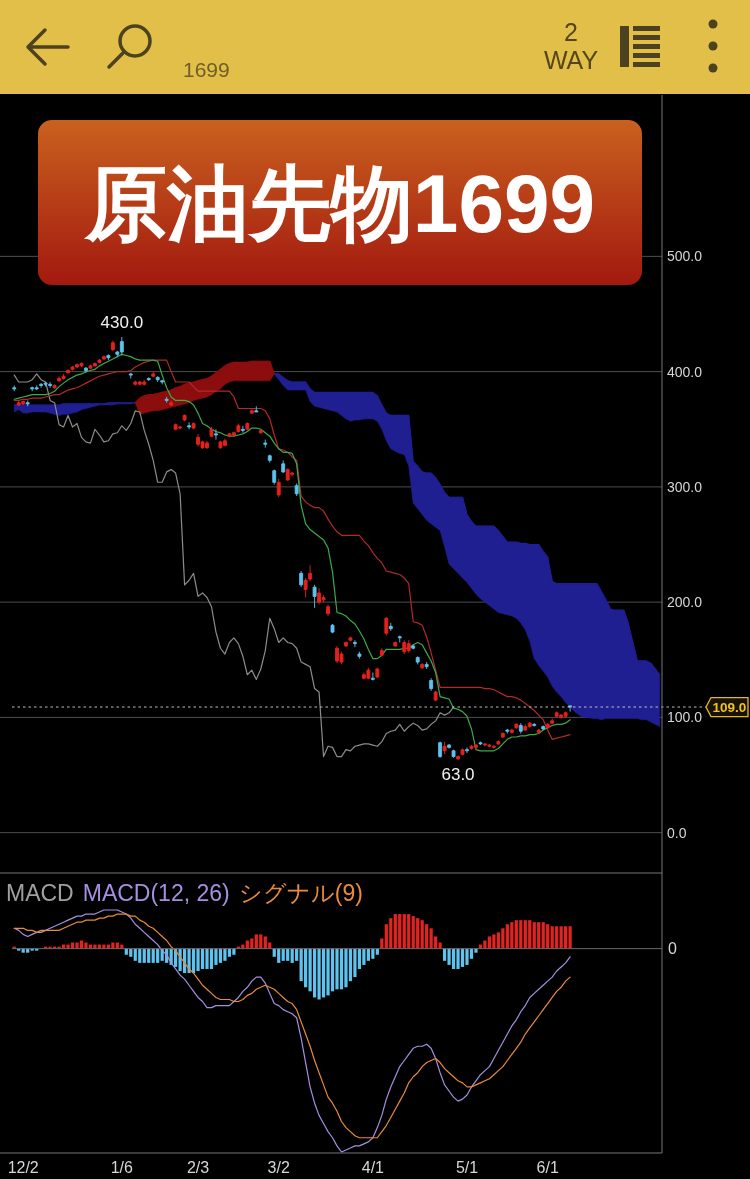  Describe the element at coordinates (458, 775) in the screenshot. I see `annotation: 63.0` at that location.